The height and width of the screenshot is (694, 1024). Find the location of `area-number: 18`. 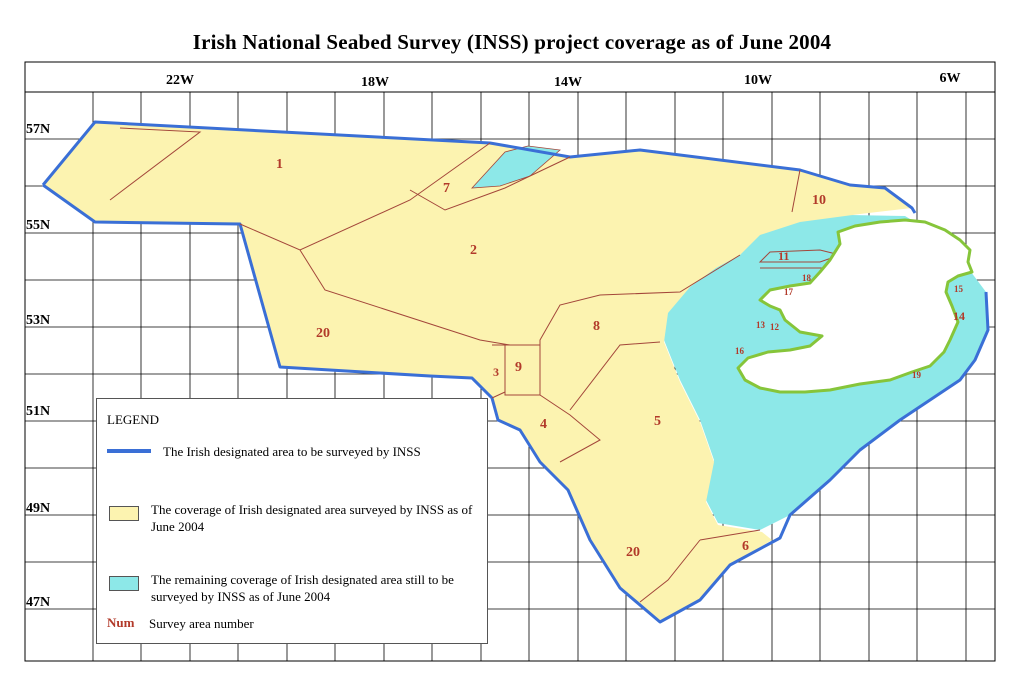

area-number: 18 is located at coordinates (807, 278).